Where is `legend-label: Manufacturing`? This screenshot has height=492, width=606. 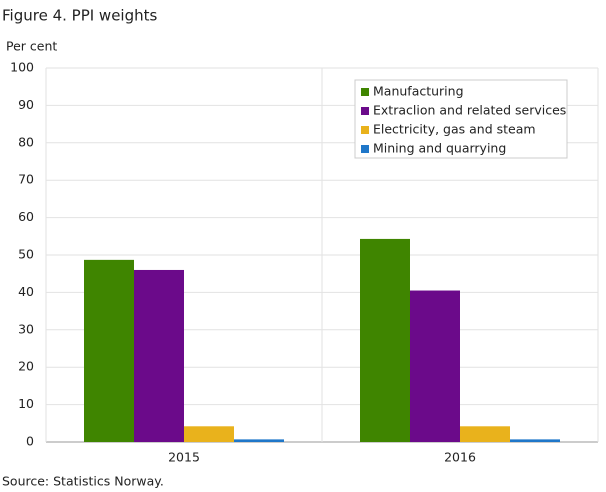 legend-label: Manufacturing is located at coordinates (418, 91).